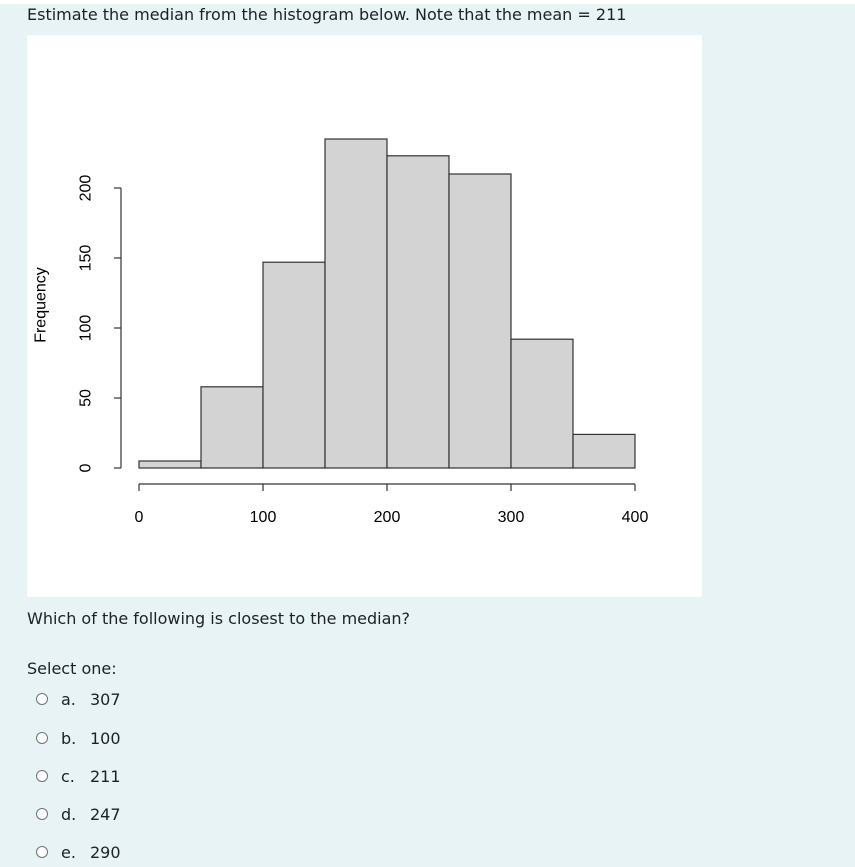 This screenshot has width=855, height=867. I want to click on y-tick-label: 100, so click(86, 328).